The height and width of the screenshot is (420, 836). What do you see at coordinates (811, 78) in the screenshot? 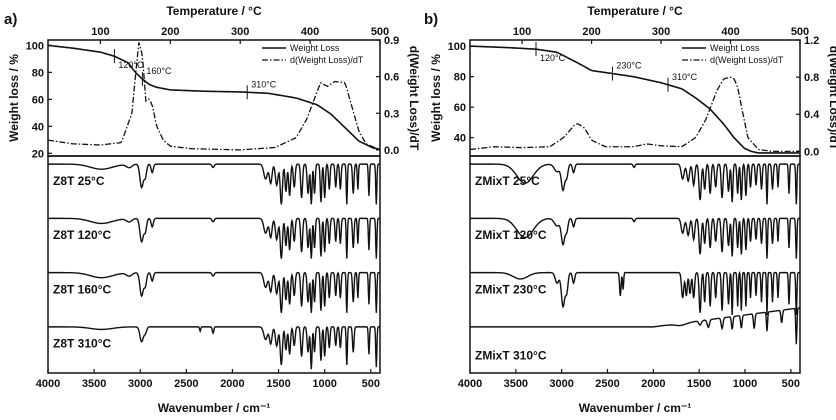
I see `derivative-tick-label: 0.8` at bounding box center [811, 78].